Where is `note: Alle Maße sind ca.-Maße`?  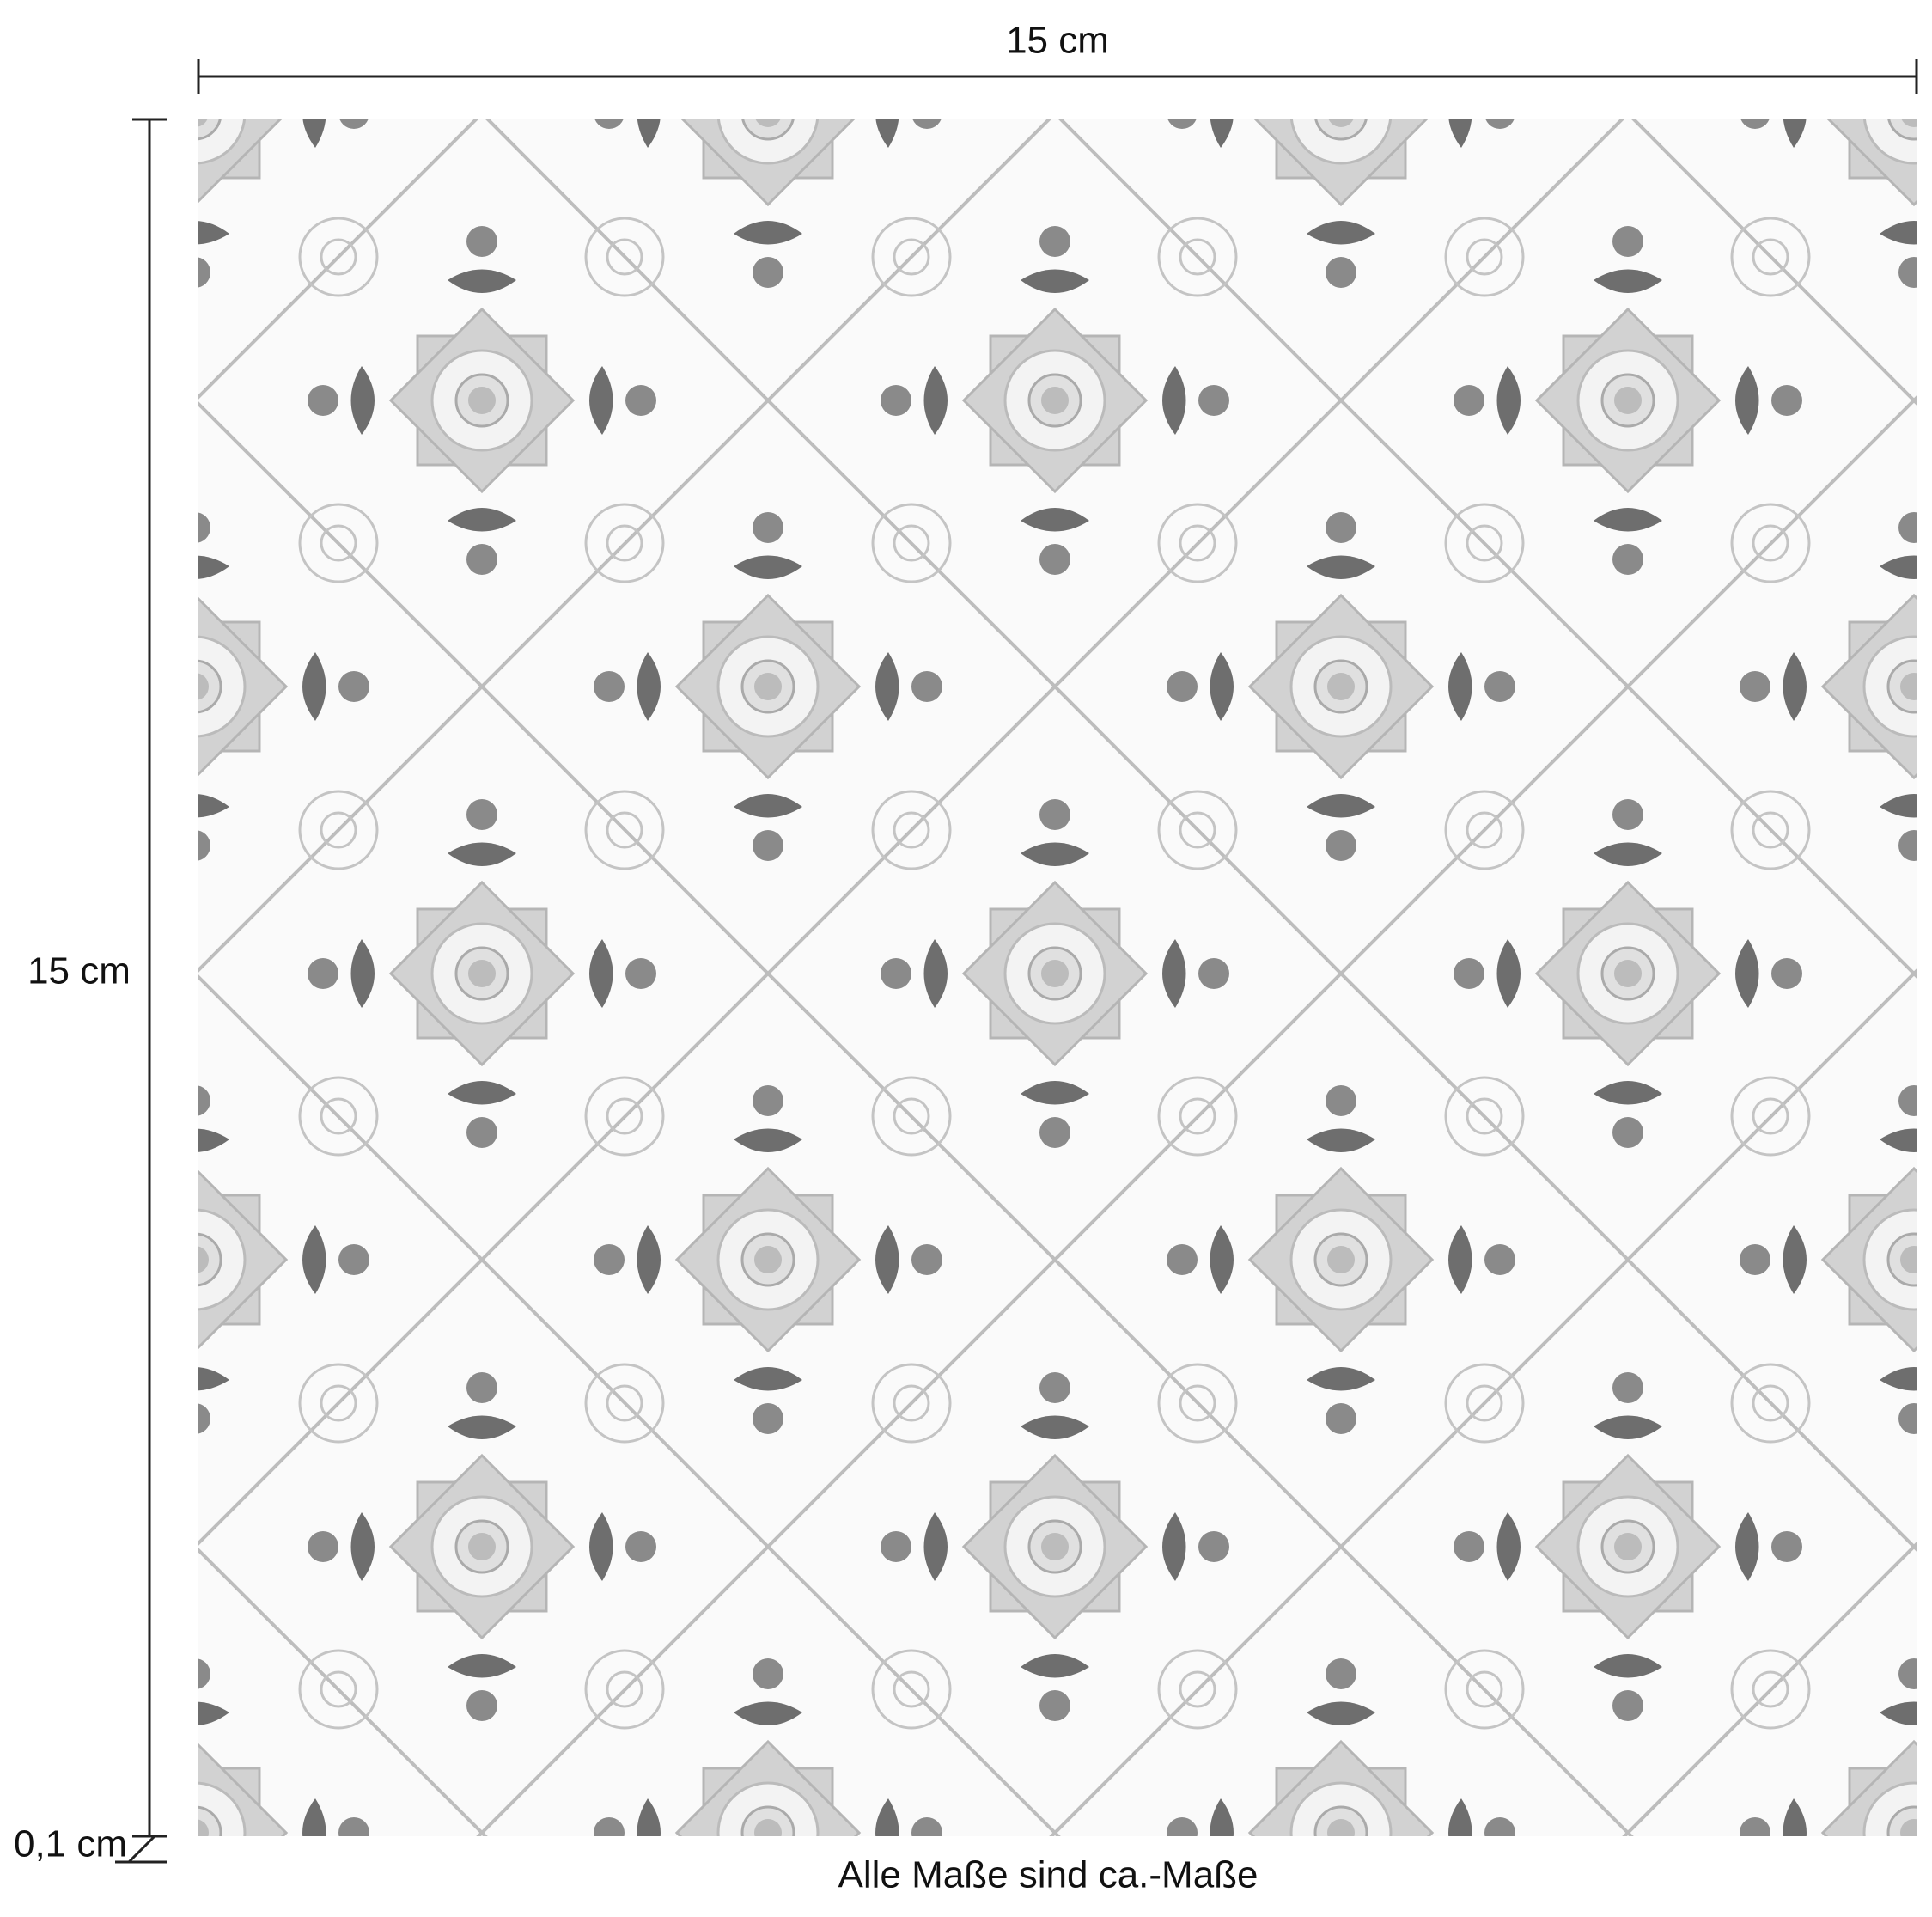
note: Alle Maße sind ca.-Maße is located at coordinates (1048, 1875).